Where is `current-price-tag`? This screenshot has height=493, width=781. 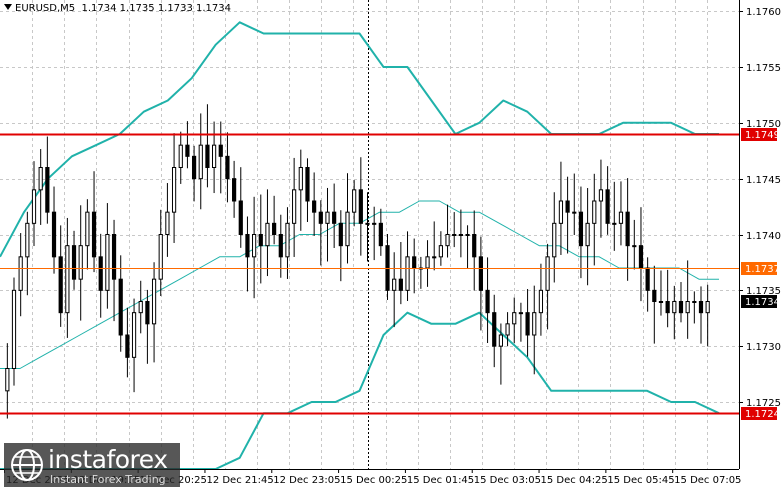
current-price-tag is located at coordinates (759, 301).